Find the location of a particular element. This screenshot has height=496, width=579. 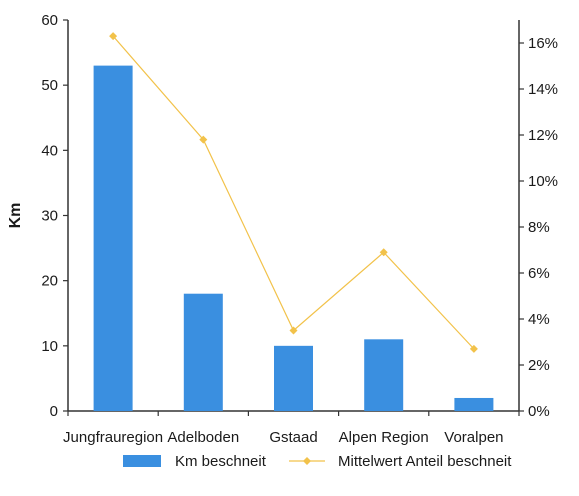

x-tick-label: Gstaad is located at coordinates (293, 437).